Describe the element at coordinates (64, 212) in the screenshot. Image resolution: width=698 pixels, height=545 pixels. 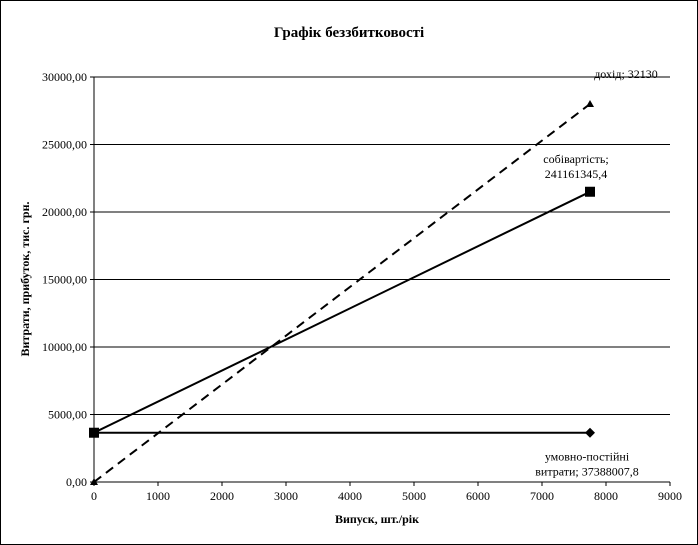
I see `y-tick-label-4: 20000,00` at that location.